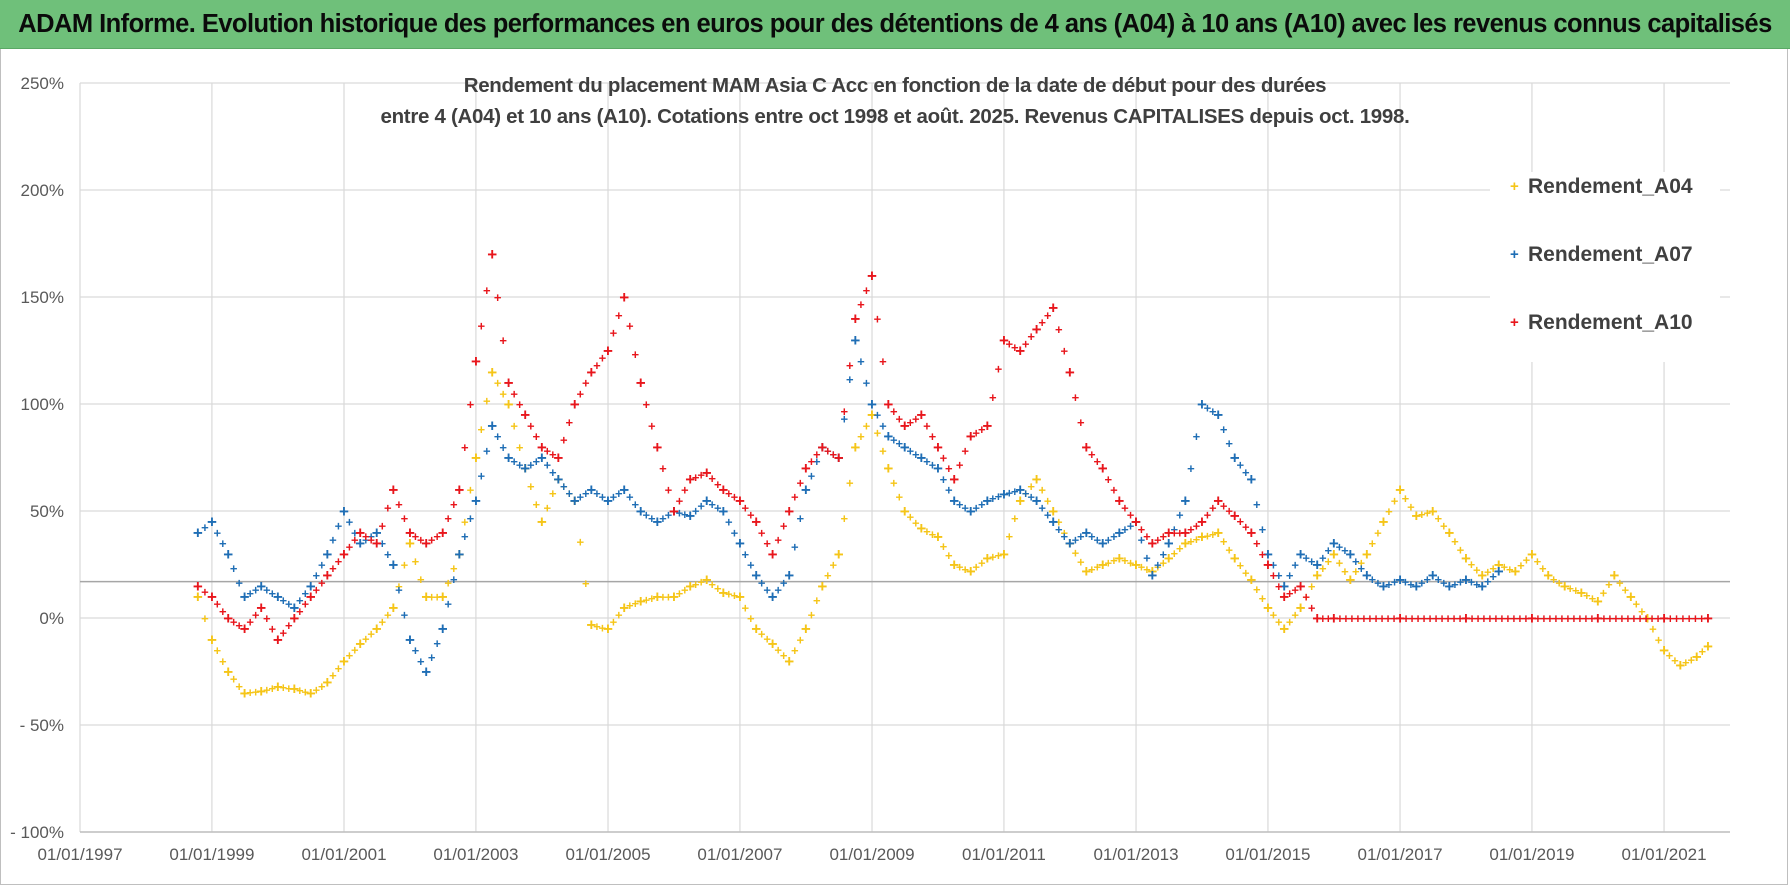 The width and height of the screenshot is (1790, 887). Describe the element at coordinates (1399, 854) in the screenshot. I see `x-tick-label: 01/01/2017` at that location.